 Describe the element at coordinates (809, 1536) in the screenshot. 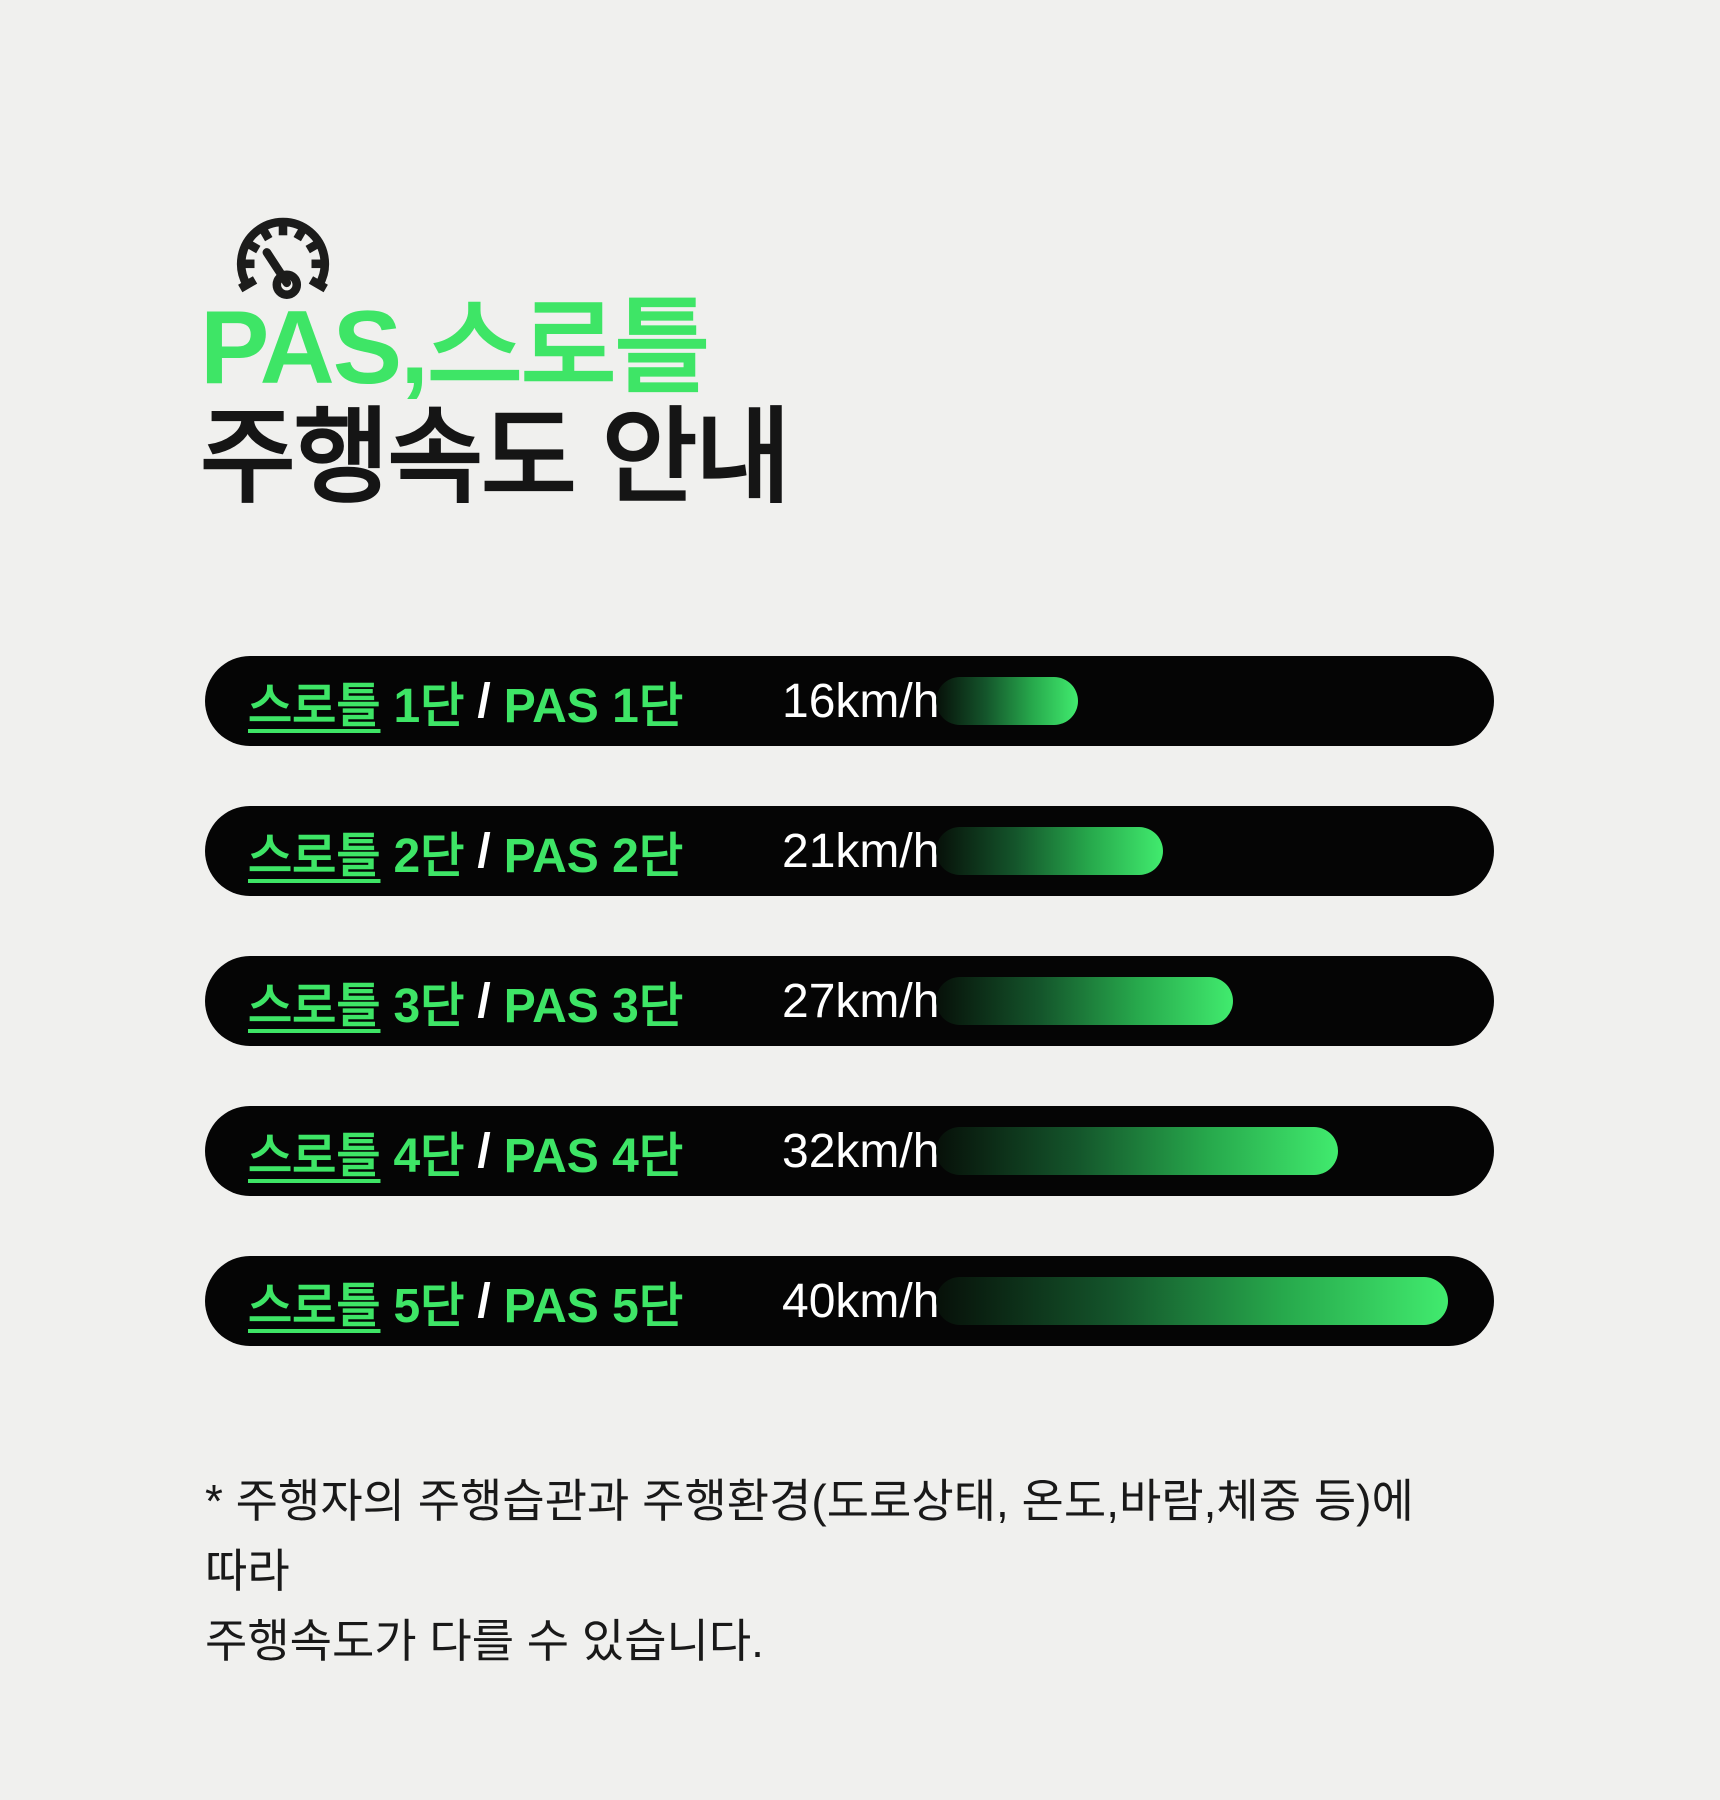

I see `footnote-line-1: * 주행자의 주행습관과 주행환경(도로상태, 온도,바람,체중 등)에 따라` at that location.